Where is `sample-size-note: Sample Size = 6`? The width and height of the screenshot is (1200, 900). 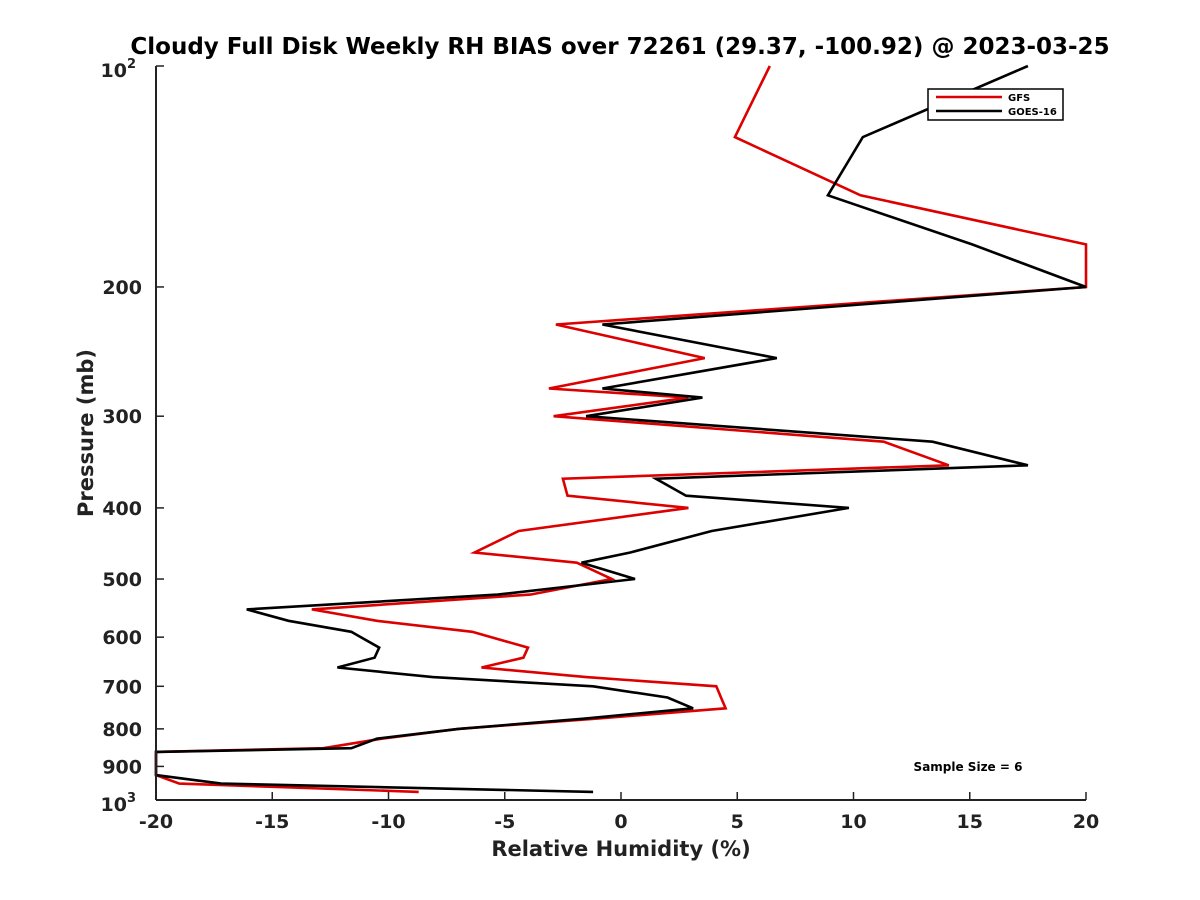 sample-size-note: Sample Size = 6 is located at coordinates (968, 767).